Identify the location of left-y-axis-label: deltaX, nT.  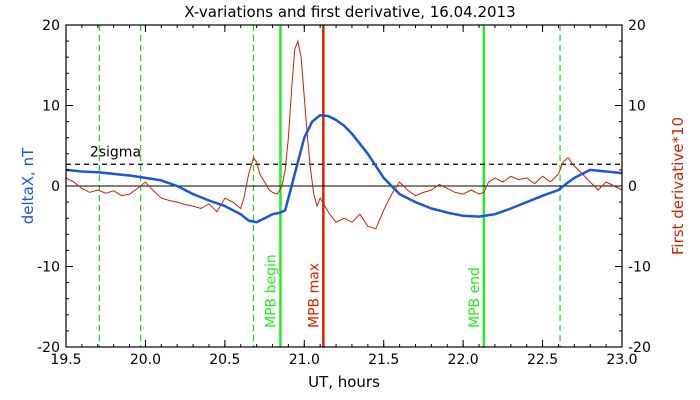
(28, 185).